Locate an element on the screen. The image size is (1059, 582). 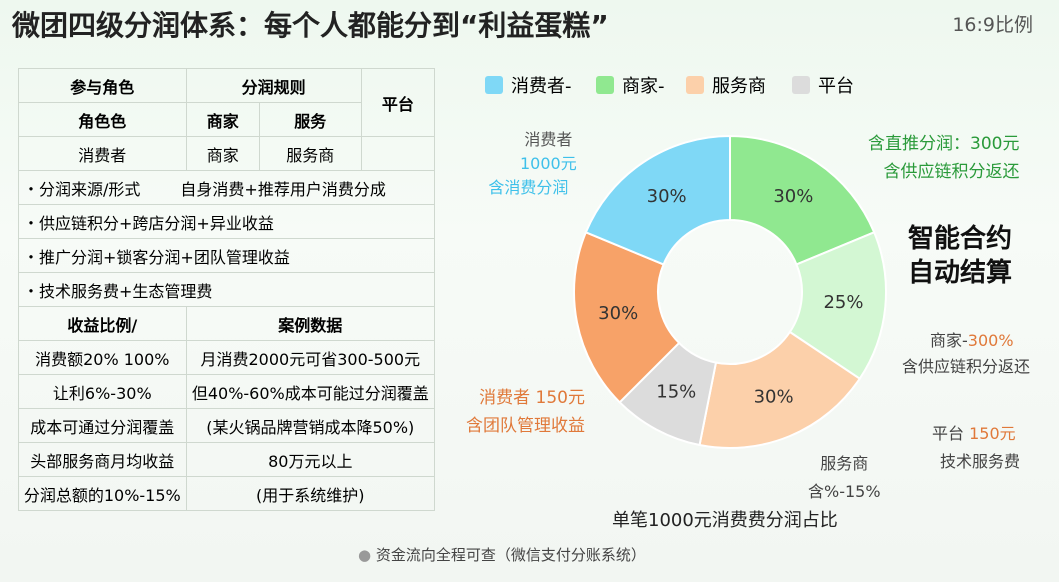
legend-item: 平台 is located at coordinates (823, 85).